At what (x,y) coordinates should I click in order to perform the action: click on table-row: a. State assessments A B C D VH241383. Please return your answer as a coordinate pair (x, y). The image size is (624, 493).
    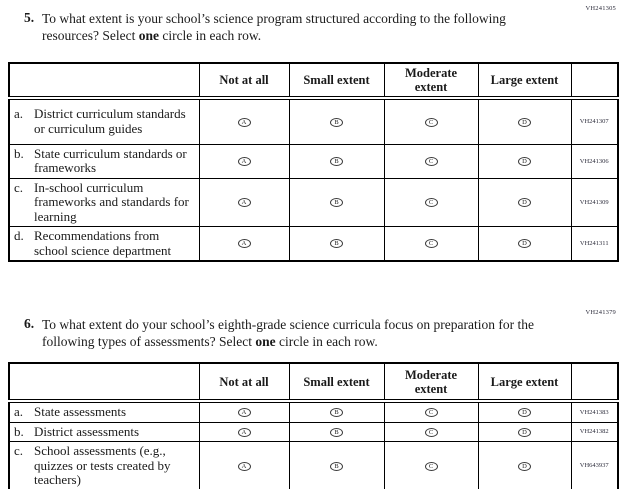
    Looking at the image, I should click on (313, 411).